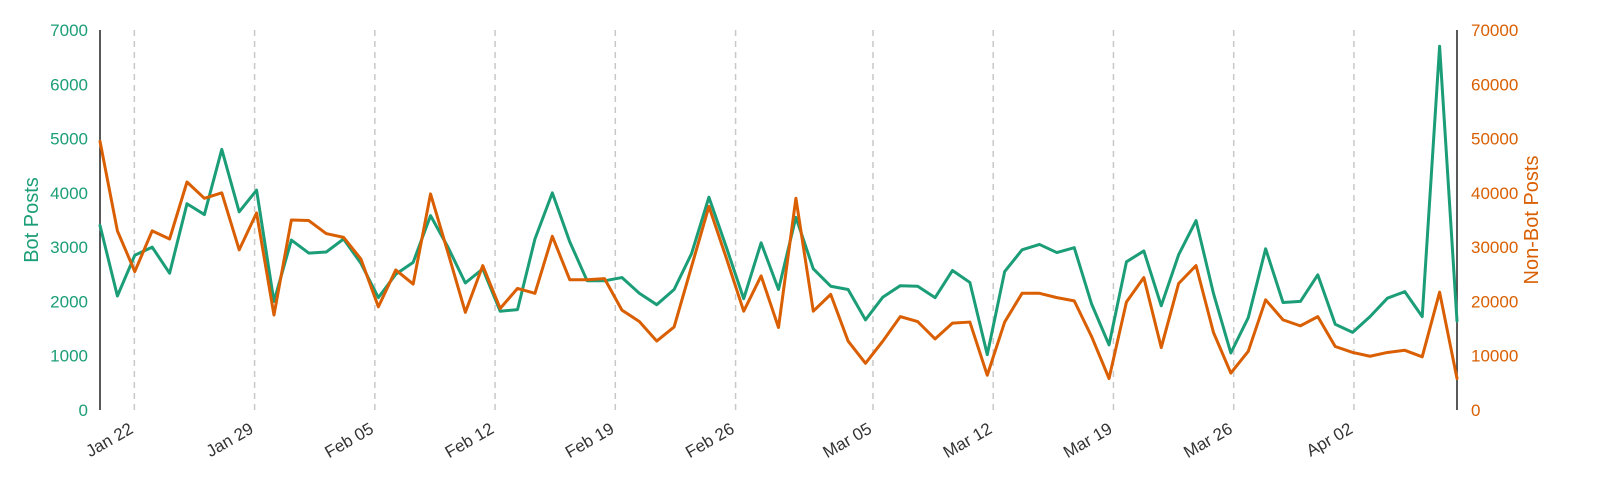 The height and width of the screenshot is (500, 1600). What do you see at coordinates (1494, 301) in the screenshot?
I see `right-y-tick-label: 20000` at bounding box center [1494, 301].